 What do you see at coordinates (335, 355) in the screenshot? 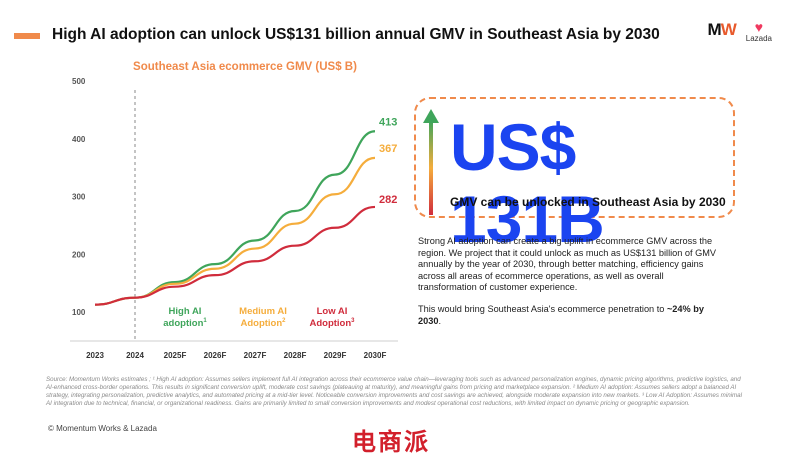
I see `x-tick-label: 2029F` at bounding box center [335, 355].